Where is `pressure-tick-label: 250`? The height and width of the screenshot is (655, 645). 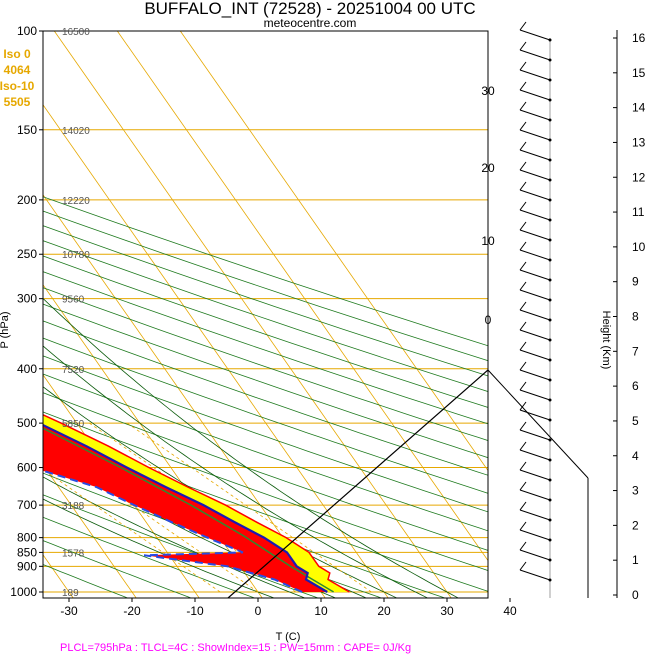 pressure-tick-label: 250 is located at coordinates (27, 254).